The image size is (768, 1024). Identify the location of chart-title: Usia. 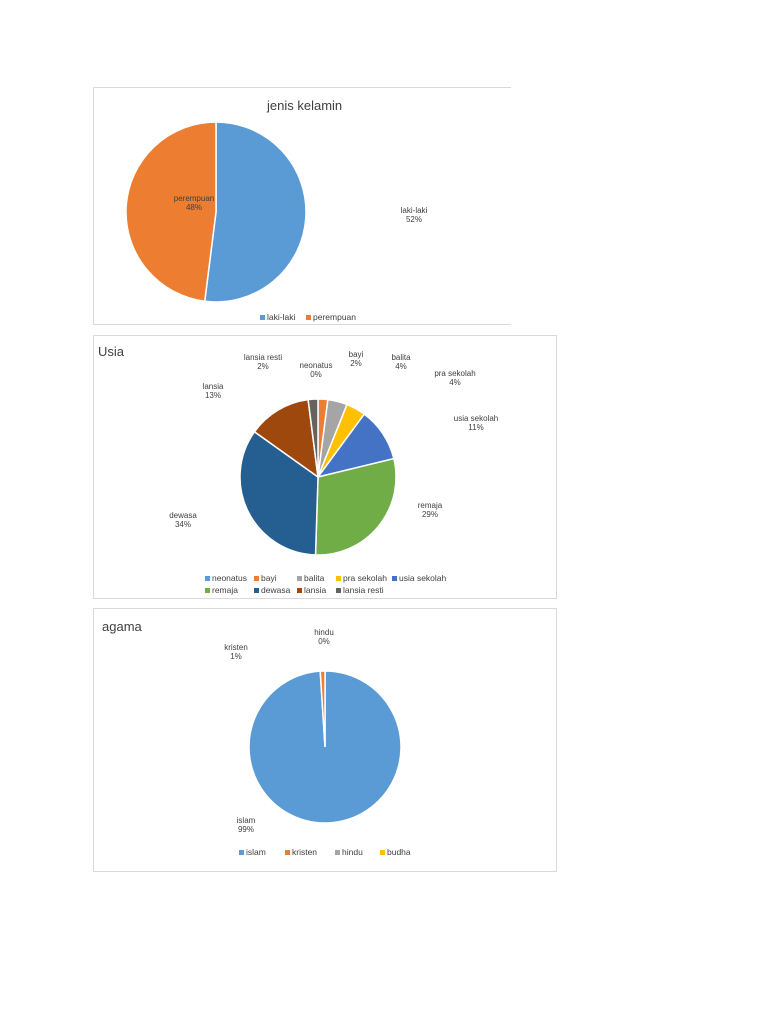
(111, 351).